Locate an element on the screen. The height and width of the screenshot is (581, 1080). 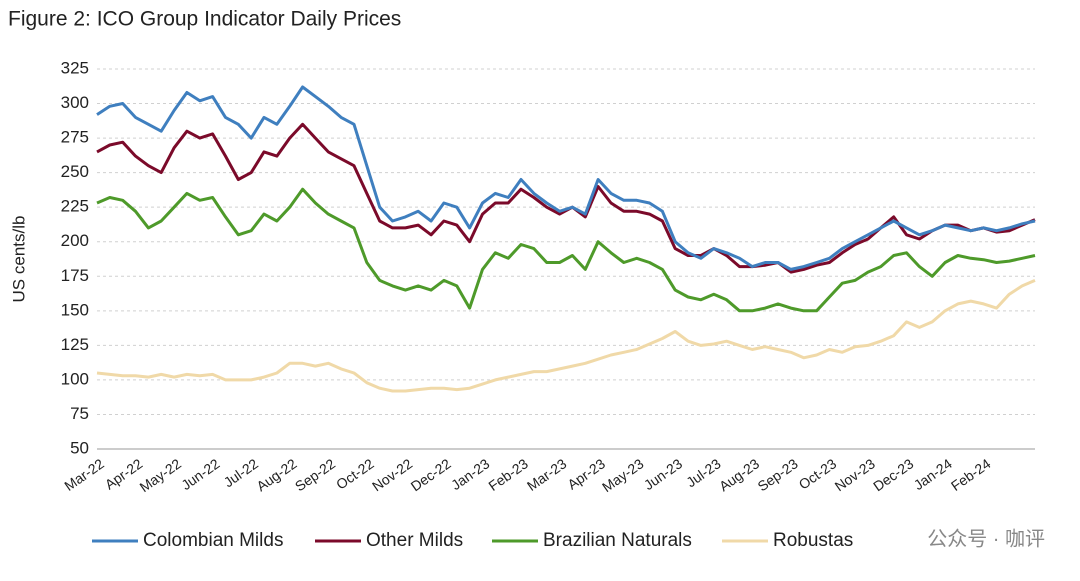
watermark: 公众号 · 咖评 is located at coordinates (986, 538).